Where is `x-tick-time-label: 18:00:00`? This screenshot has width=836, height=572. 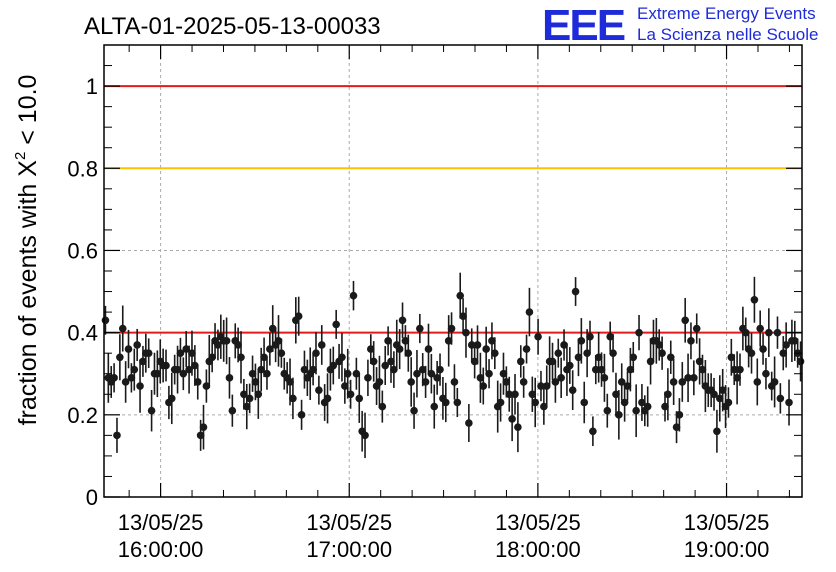 x-tick-time-label: 18:00:00 is located at coordinates (538, 549).